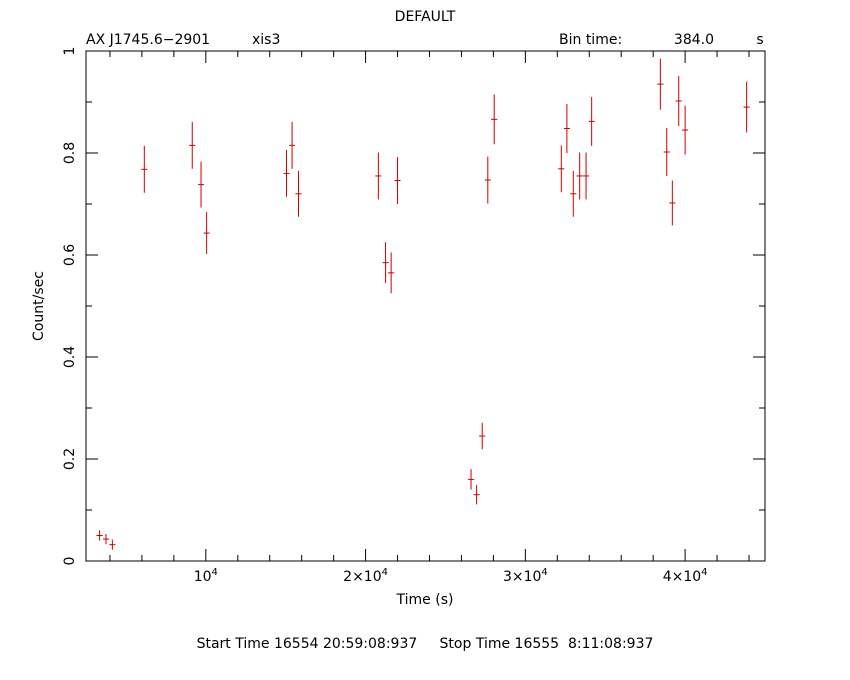 This screenshot has width=850, height=680. Describe the element at coordinates (365, 576) in the screenshot. I see `x-tick-label: 2×104` at that location.